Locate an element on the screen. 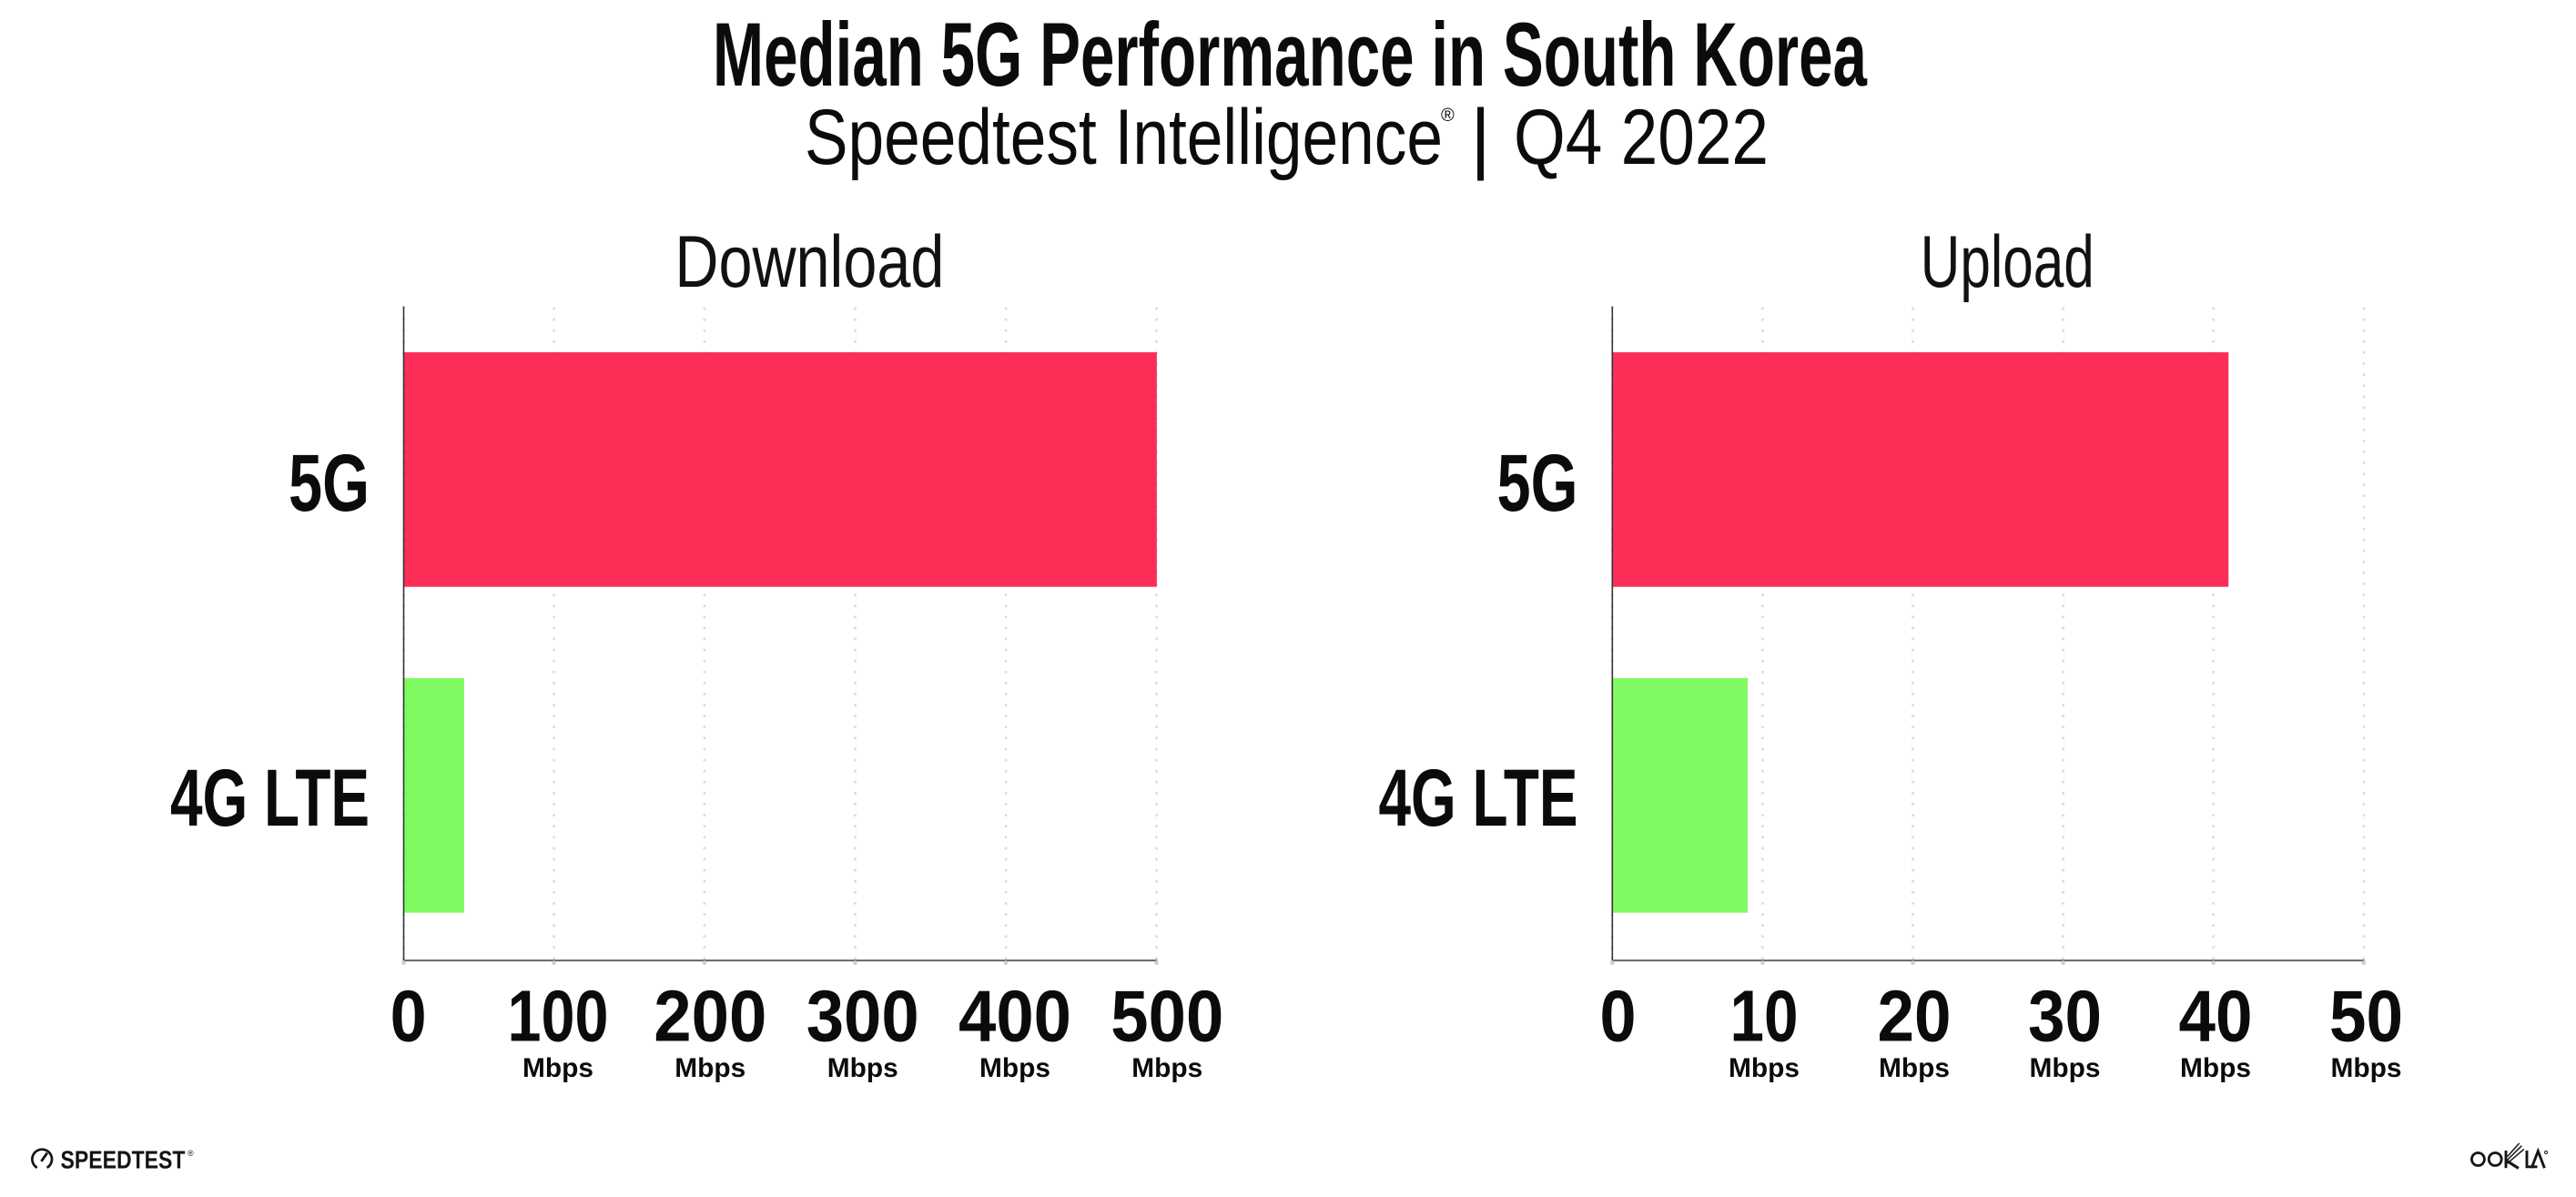  svg-text: Upload is located at coordinates (2007, 262).